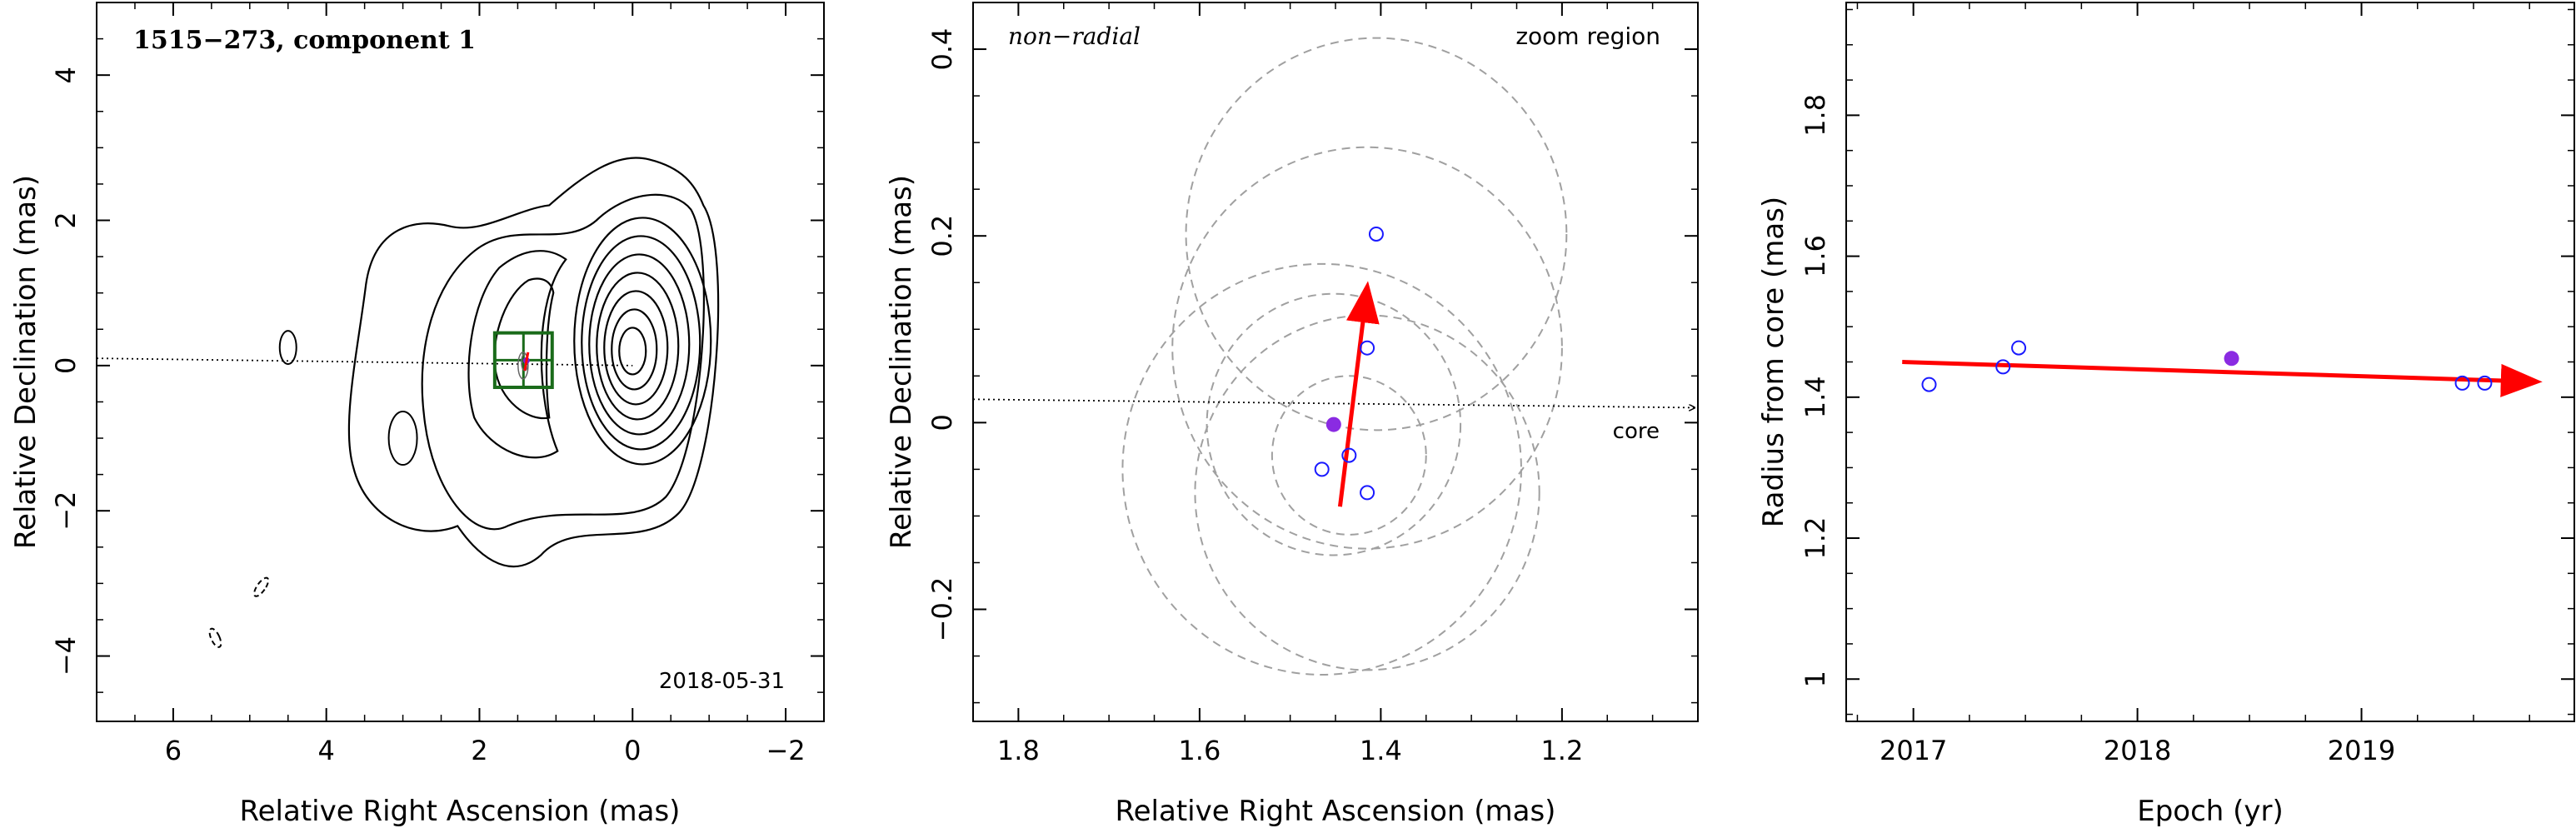 The height and width of the screenshot is (833, 2576). What do you see at coordinates (1815, 679) in the screenshot?
I see `y-tick-label: 1` at bounding box center [1815, 679].